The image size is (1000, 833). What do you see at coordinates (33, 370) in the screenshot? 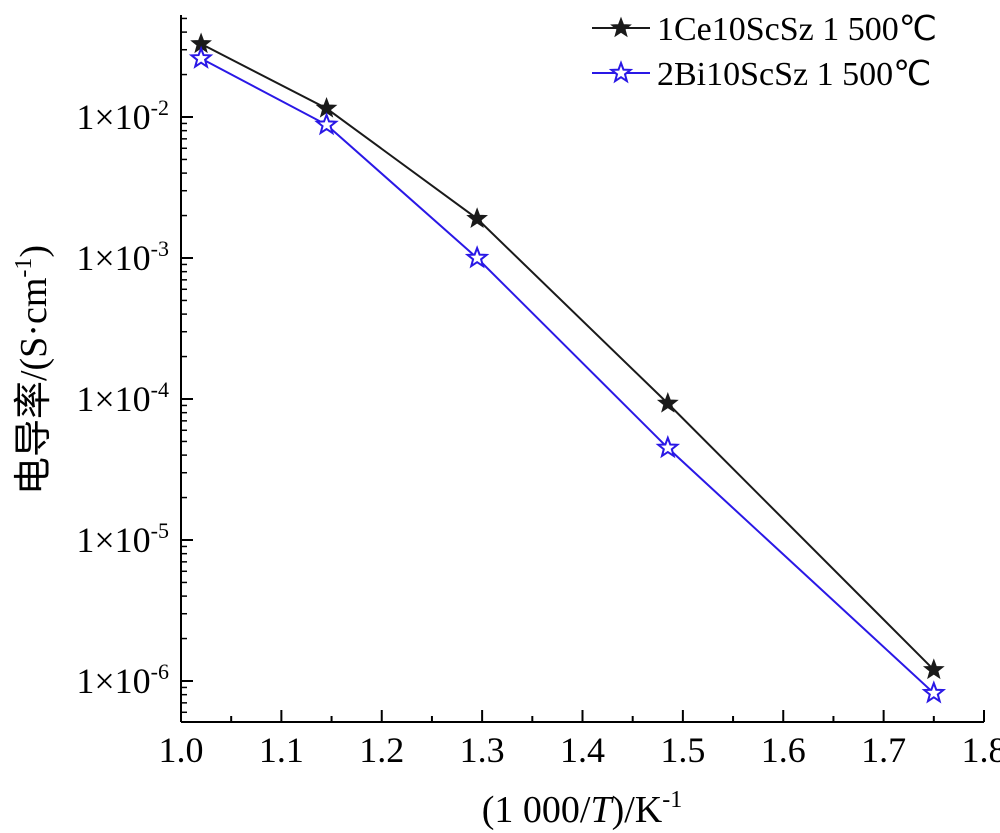
I see `y-axis-title: 电导率/(S·cm-1)` at bounding box center [33, 370].